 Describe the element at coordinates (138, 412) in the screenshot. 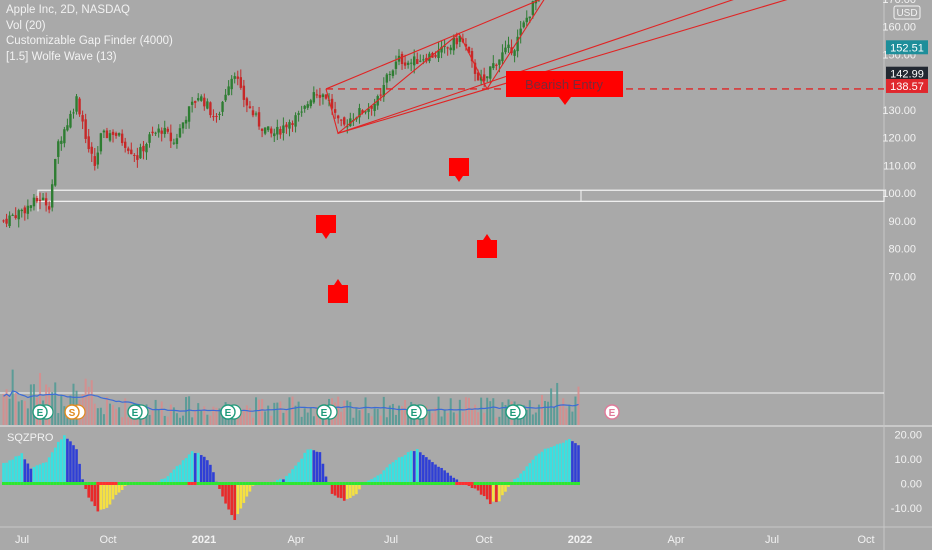

I see `earnings-event-marker: E` at that location.